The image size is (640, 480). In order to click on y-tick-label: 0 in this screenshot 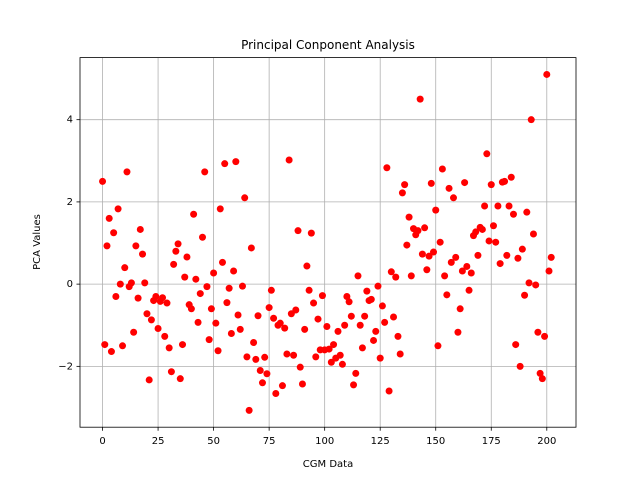, I will do `click(70, 284)`.